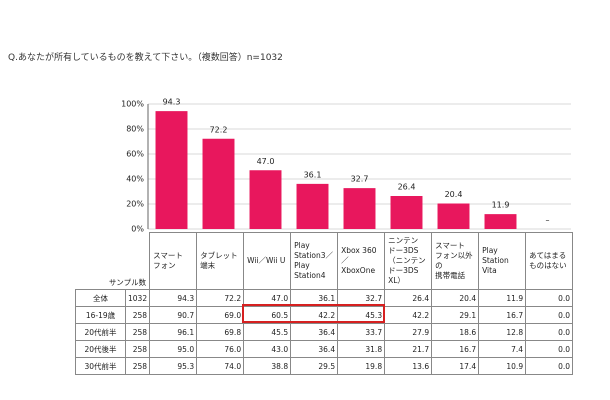  I want to click on table-cell: 42.2, so click(408, 315).